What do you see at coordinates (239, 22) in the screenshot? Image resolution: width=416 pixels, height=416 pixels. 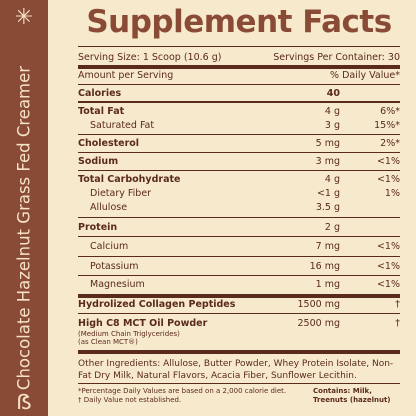 I see `panel-title: Supplement Facts` at bounding box center [239, 22].